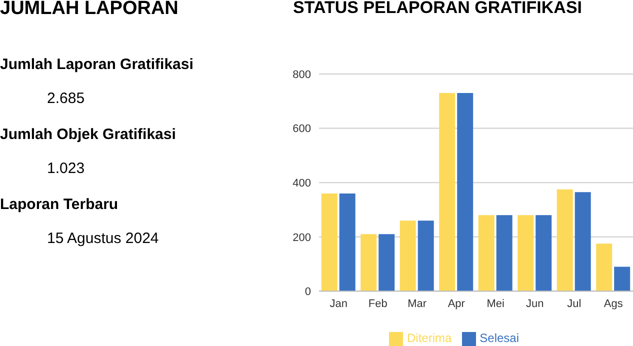 This screenshot has height=346, width=633. I want to click on text: 2.685, so click(66, 98).